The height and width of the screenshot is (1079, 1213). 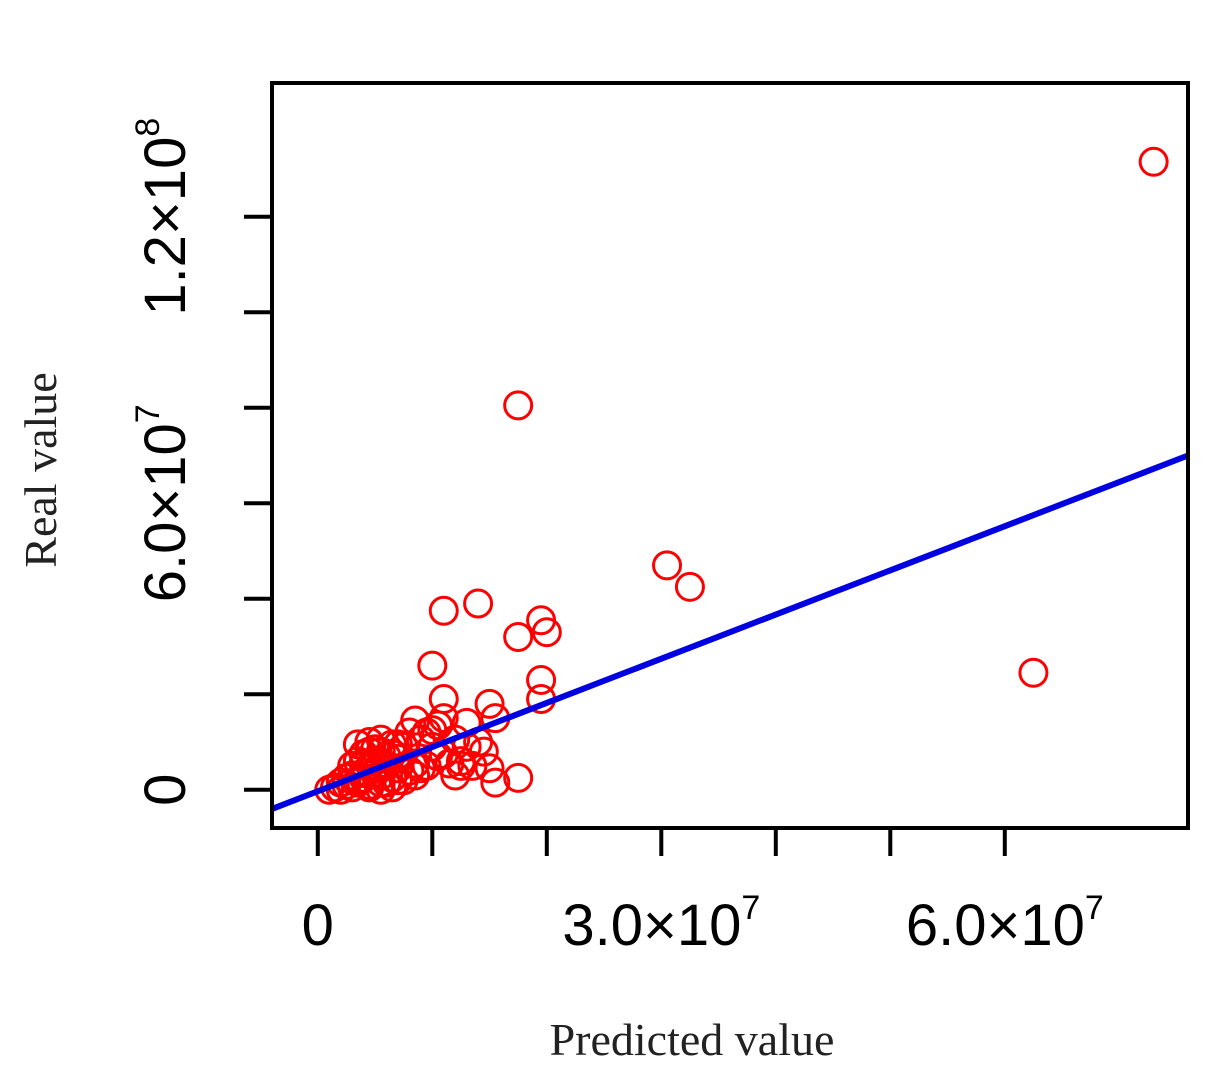 What do you see at coordinates (318, 925) in the screenshot?
I see `x-tick-label: 0` at bounding box center [318, 925].